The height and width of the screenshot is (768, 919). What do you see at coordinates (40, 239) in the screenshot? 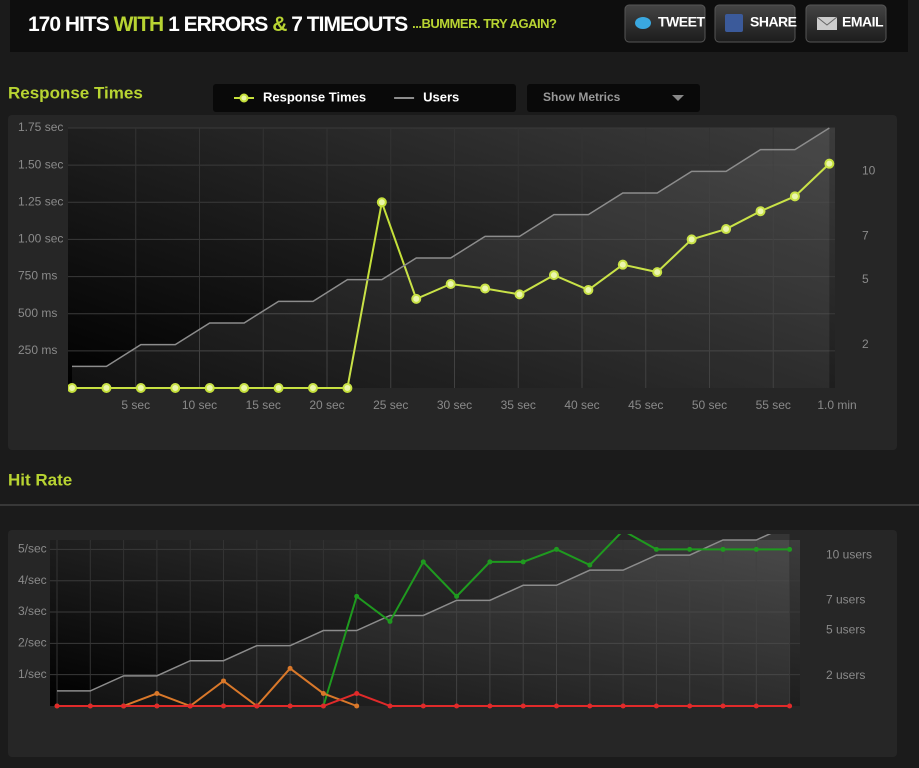
I see `y-tick-label: 1.00 sec` at bounding box center [40, 239].